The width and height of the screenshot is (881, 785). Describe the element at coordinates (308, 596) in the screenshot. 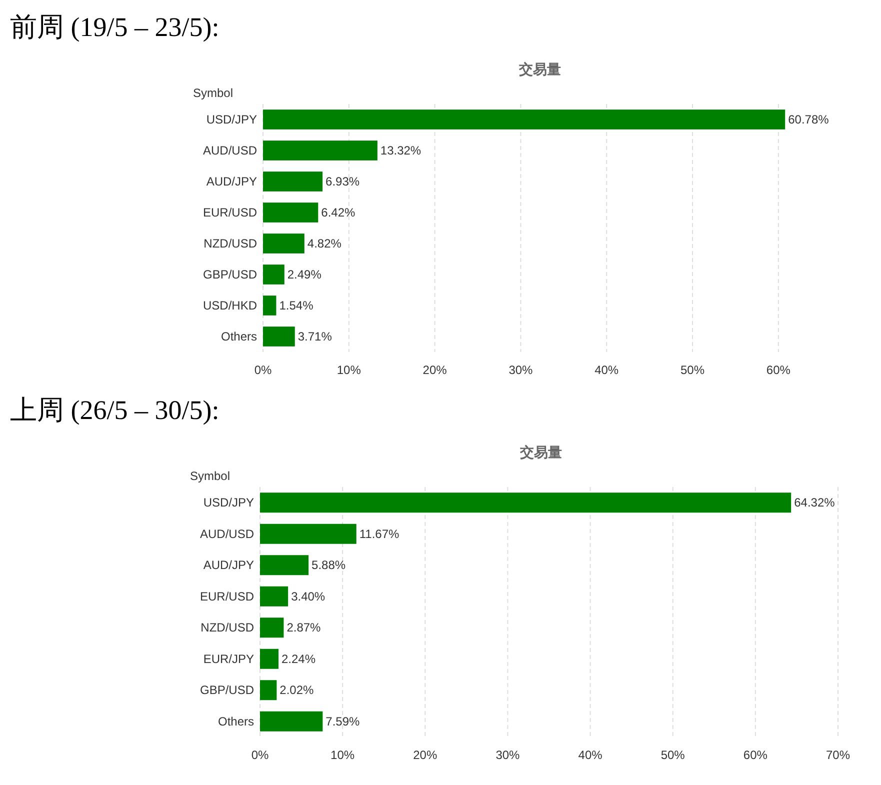

I see `data-label: 3.40%` at that location.